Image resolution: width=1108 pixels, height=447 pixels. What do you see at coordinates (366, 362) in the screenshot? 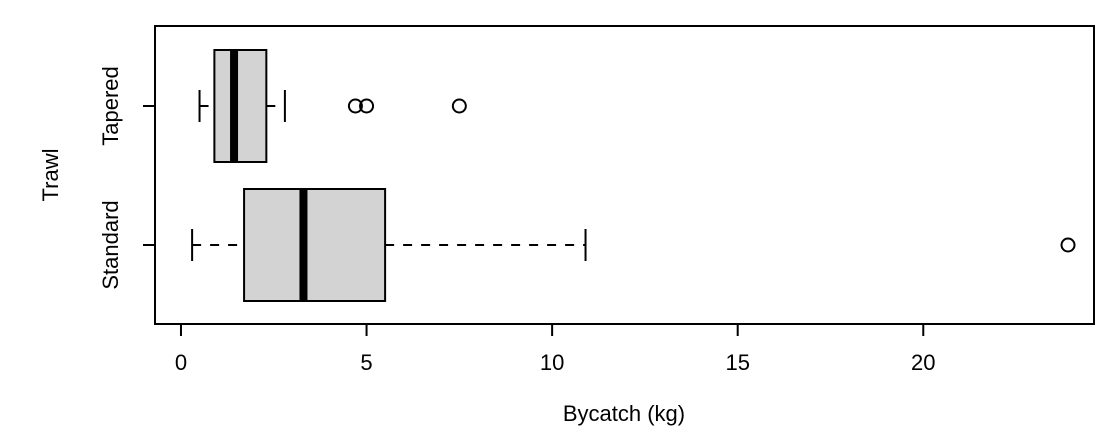
I see `x-tick-label: 5` at bounding box center [366, 362].